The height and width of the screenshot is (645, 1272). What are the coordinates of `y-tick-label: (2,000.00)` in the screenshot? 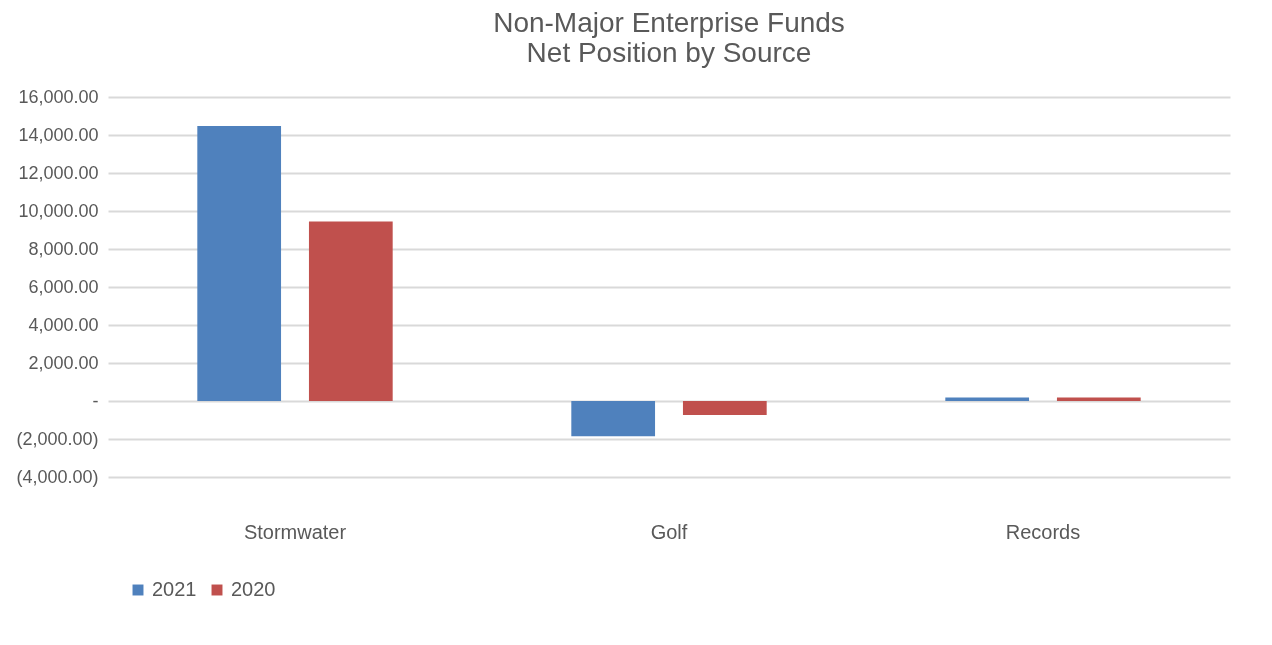 It's located at (57, 438).